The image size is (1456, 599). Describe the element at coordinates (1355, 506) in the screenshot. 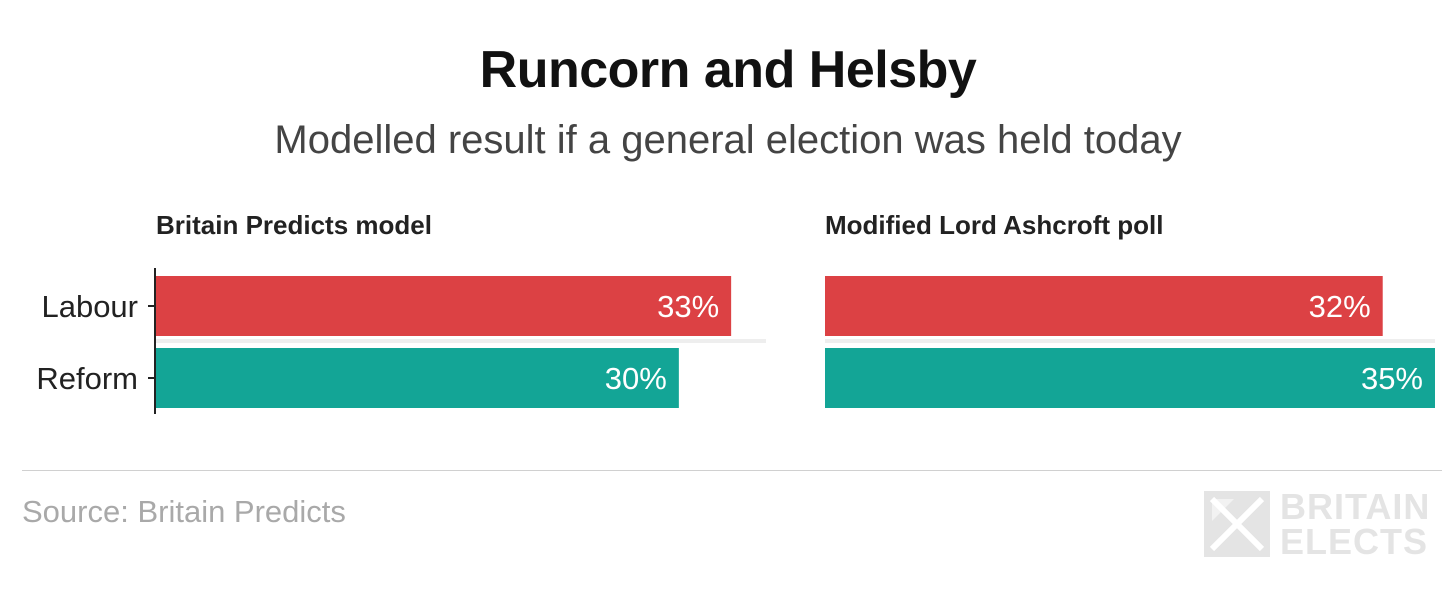

I see `logo-line-1: BRITAIN` at that location.